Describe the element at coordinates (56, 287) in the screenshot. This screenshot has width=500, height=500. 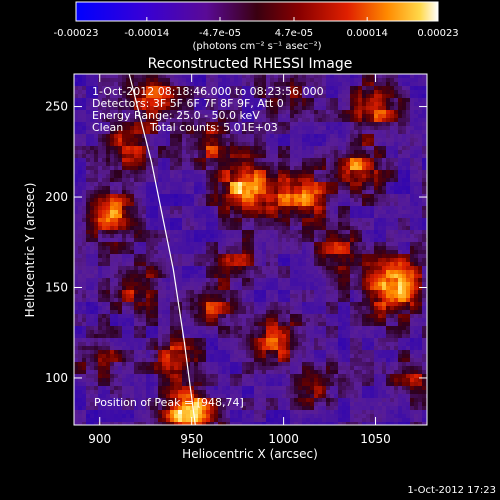
I see `y-tick-label: 150` at that location.